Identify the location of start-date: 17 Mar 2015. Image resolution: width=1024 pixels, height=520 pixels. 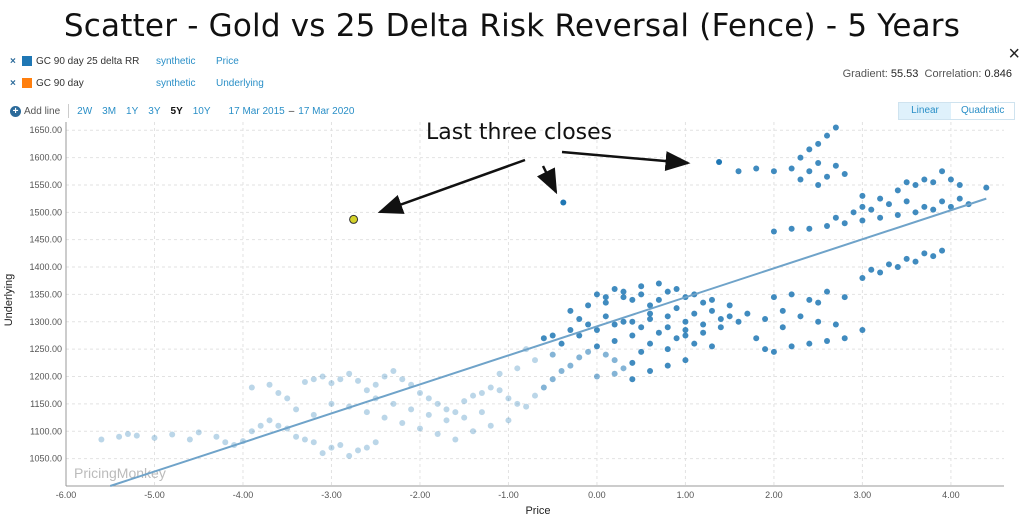
(256, 111).